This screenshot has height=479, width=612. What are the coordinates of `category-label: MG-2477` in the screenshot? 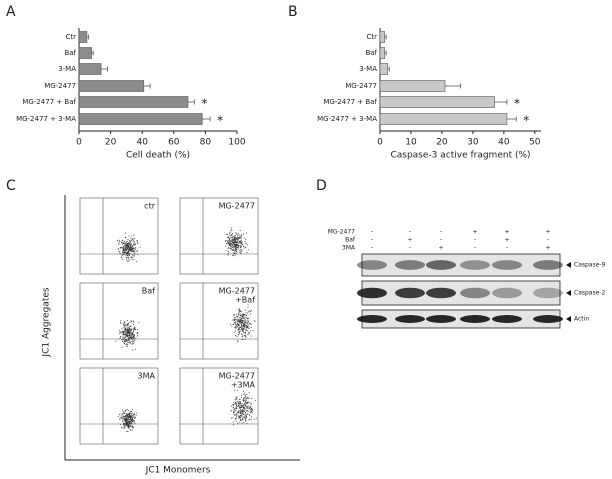 It's located at (361, 86).